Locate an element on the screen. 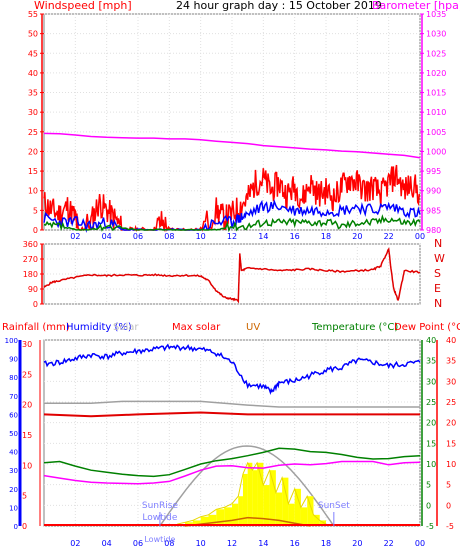 This screenshot has width=460, height=554. rain-tick-label: 30 is located at coordinates (27, 344).